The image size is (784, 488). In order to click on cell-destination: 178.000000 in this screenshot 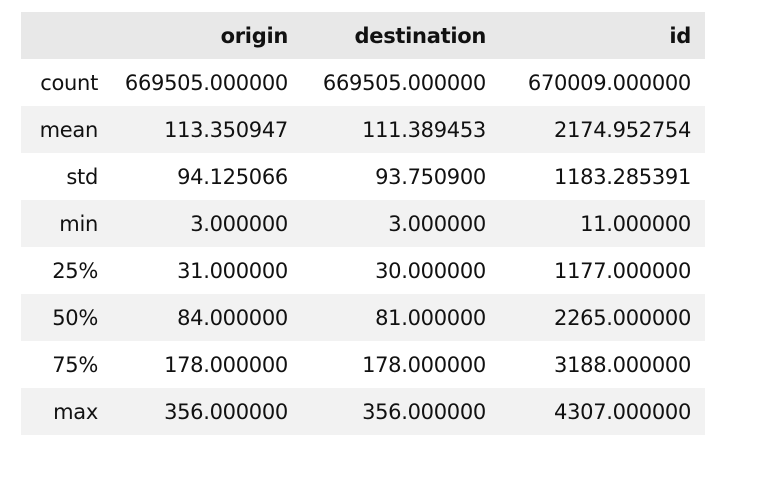, I will do `click(424, 364)`.